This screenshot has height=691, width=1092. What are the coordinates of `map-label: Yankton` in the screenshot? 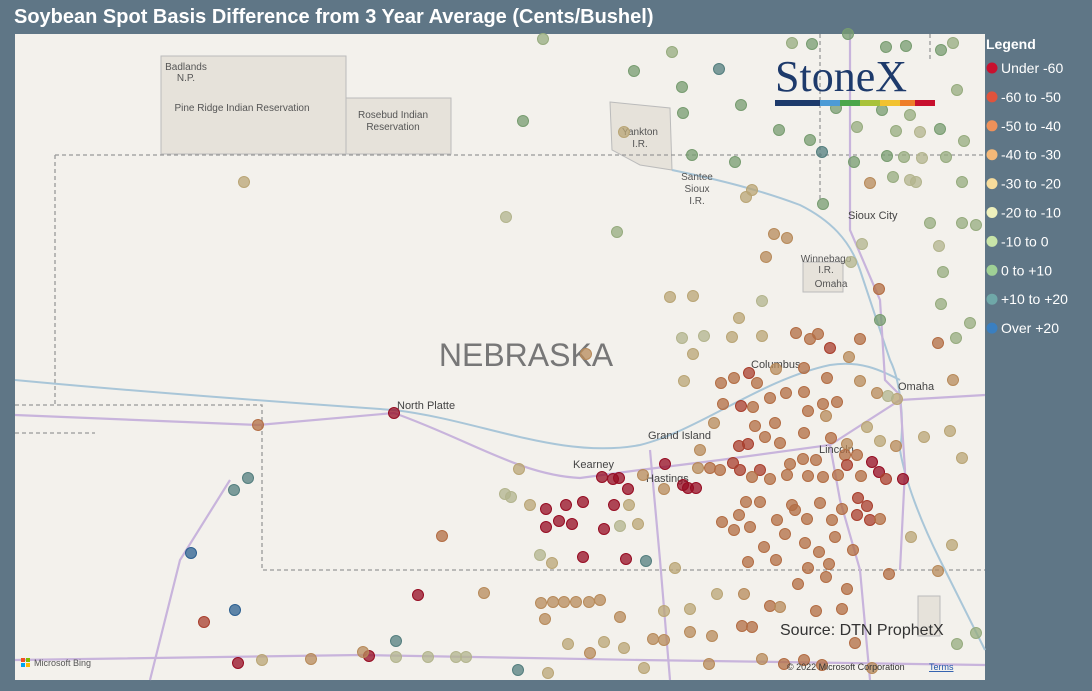 It's located at (640, 132).